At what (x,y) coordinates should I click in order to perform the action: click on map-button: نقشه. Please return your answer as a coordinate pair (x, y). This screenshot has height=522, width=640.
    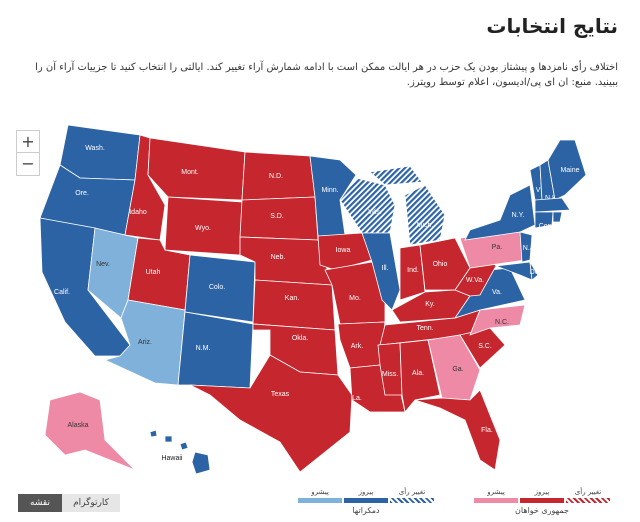
    Looking at the image, I should click on (40, 503).